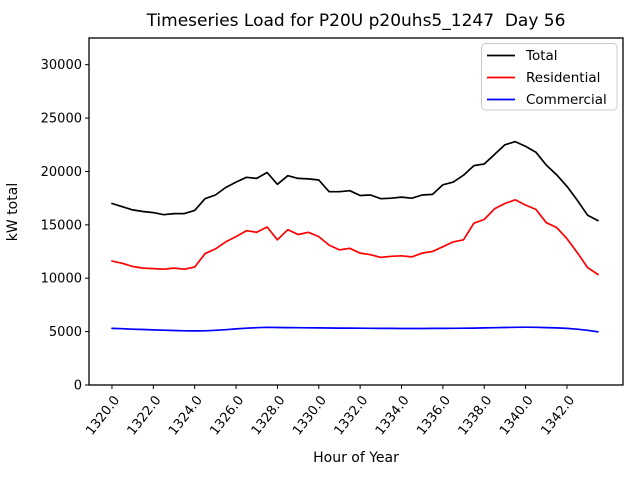 The image size is (640, 480). What do you see at coordinates (356, 458) in the screenshot?
I see `x-axis-label: Hour of Year` at bounding box center [356, 458].